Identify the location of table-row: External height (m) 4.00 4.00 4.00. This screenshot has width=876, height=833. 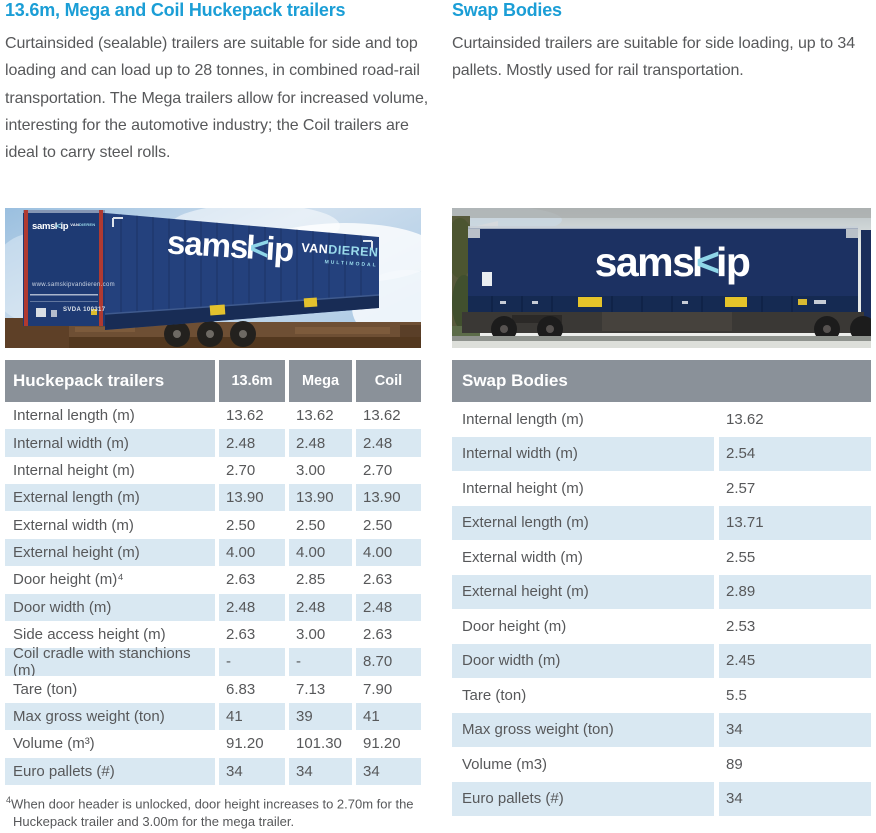
(213, 552).